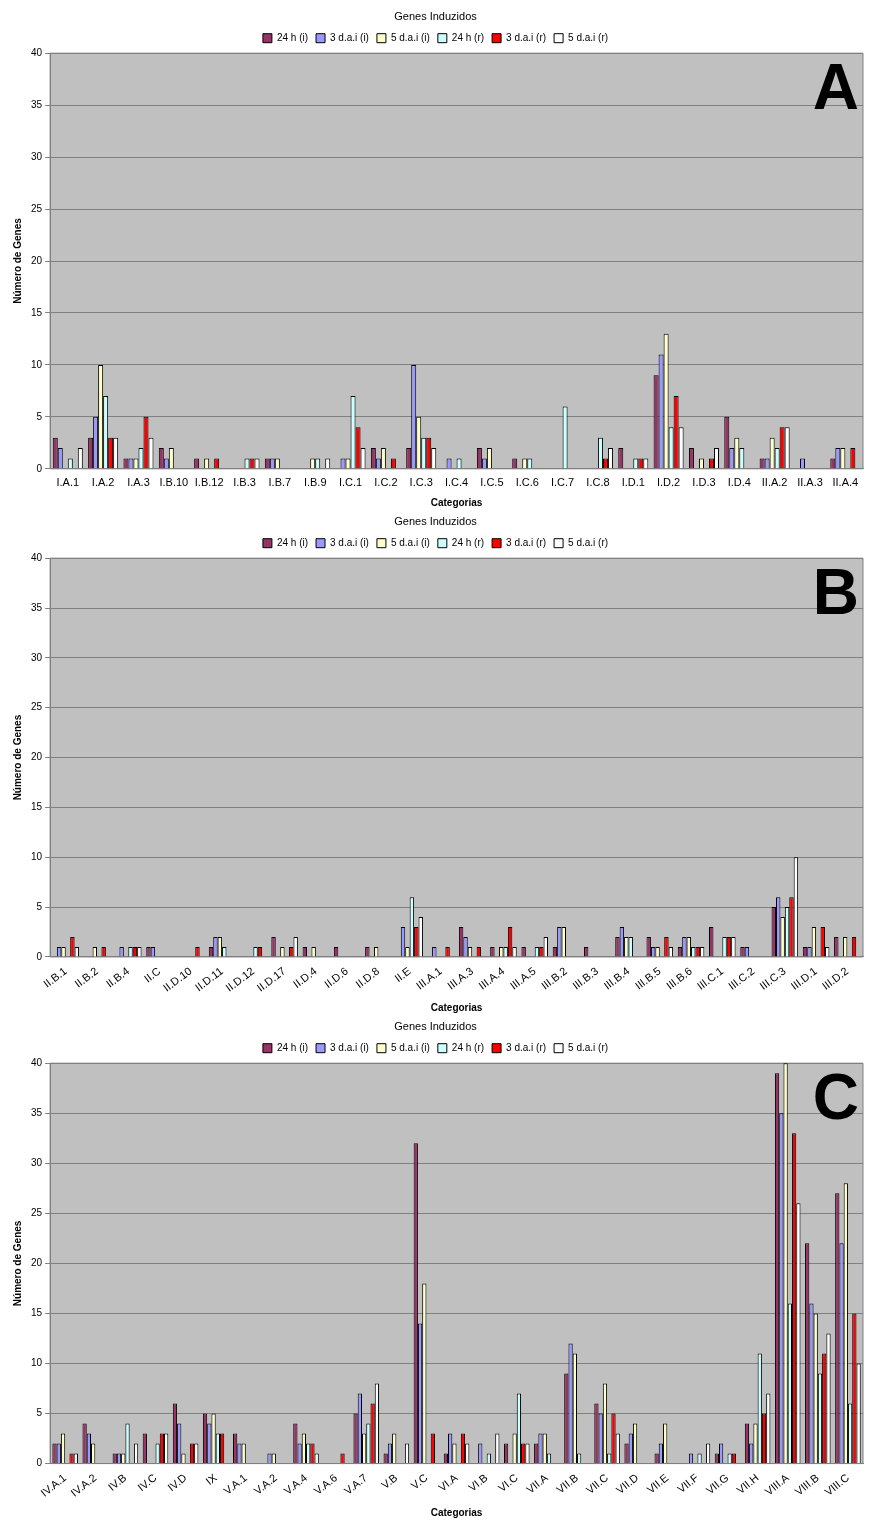 The height and width of the screenshot is (1532, 877). I want to click on x-tick-label: I.B.12, so click(209, 482).